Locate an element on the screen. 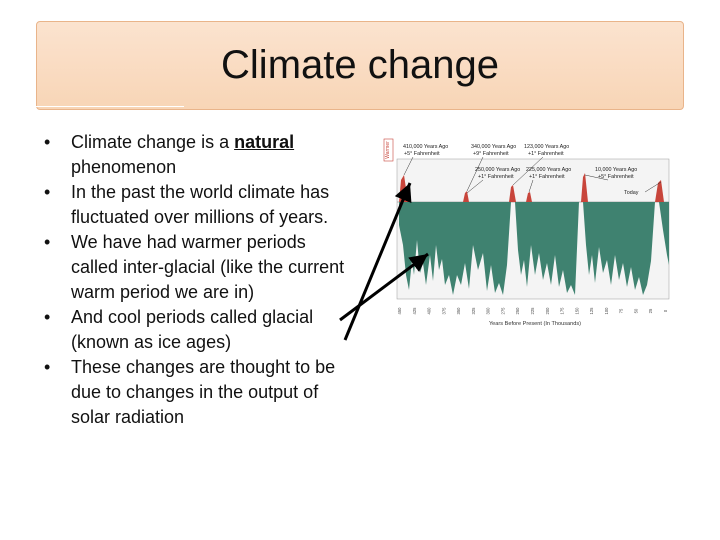 The image size is (720, 540). annotation-340k-temp: +9° Fahrenheit is located at coordinates (491, 154).